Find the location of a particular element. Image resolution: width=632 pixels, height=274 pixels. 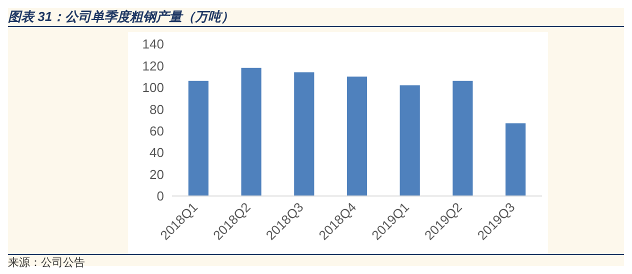

y-tick-label: 120 is located at coordinates (153, 66).